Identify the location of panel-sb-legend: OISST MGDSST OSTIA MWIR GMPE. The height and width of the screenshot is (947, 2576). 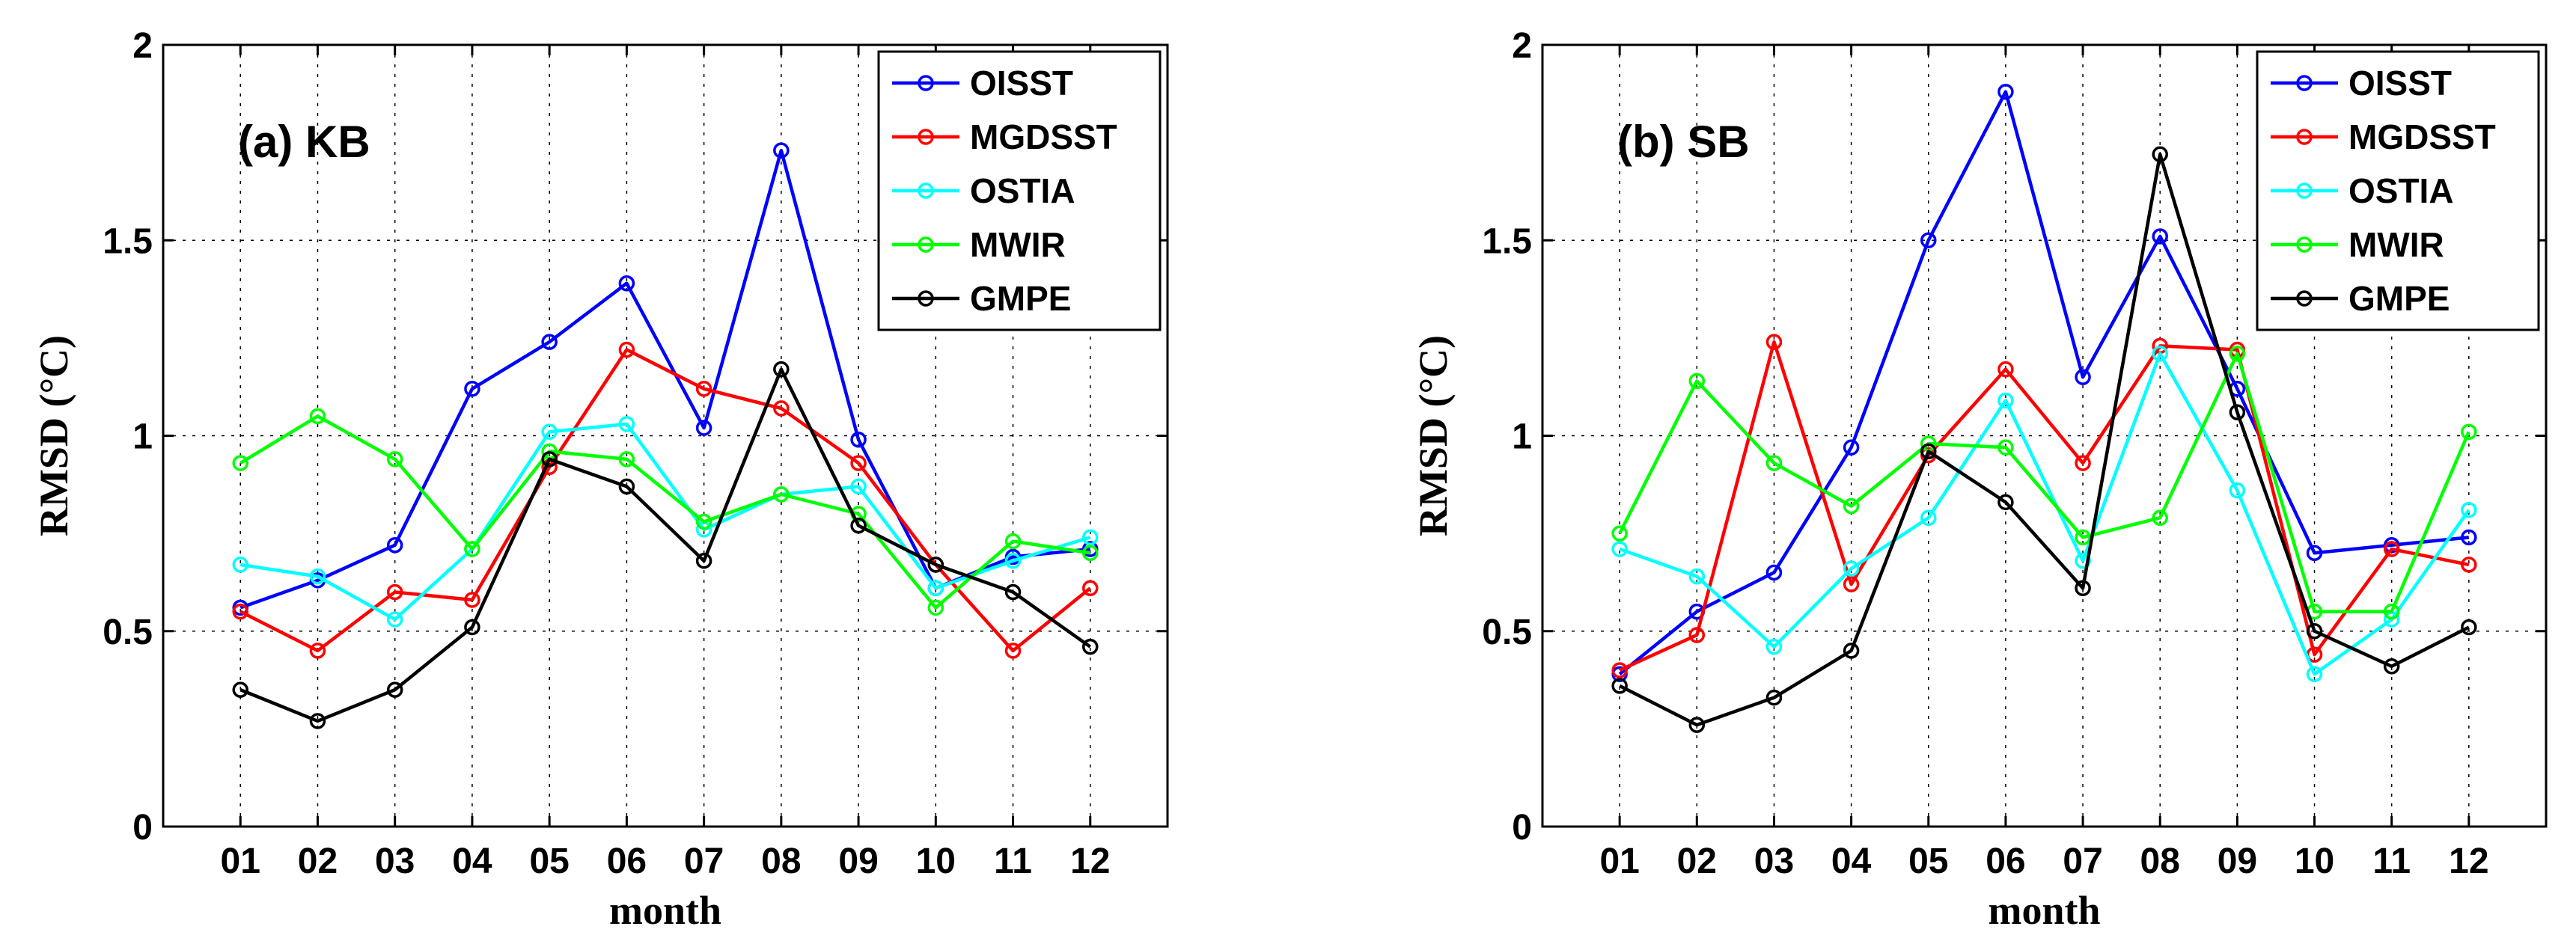
(2398, 190).